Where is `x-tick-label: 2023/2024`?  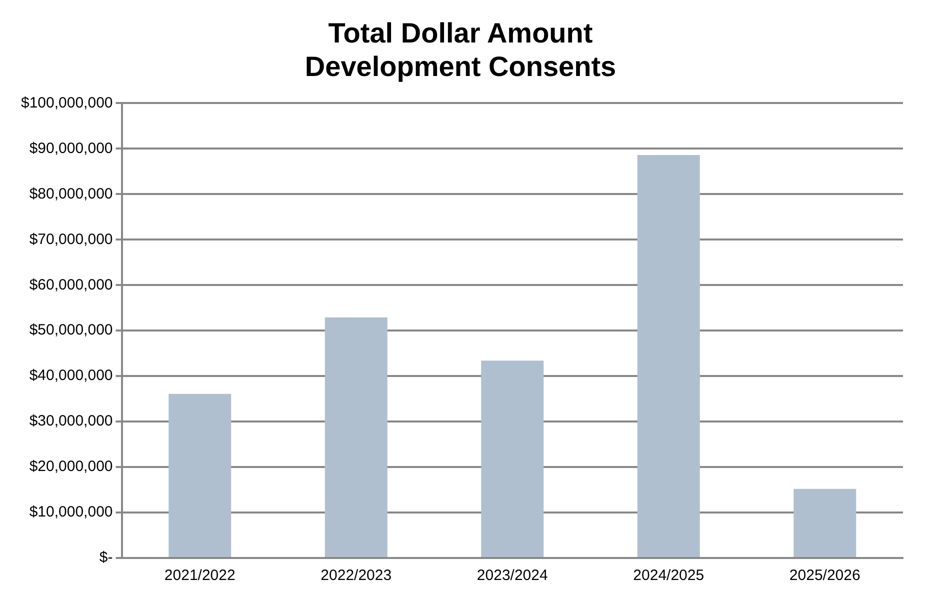
x-tick-label: 2023/2024 is located at coordinates (512, 575).